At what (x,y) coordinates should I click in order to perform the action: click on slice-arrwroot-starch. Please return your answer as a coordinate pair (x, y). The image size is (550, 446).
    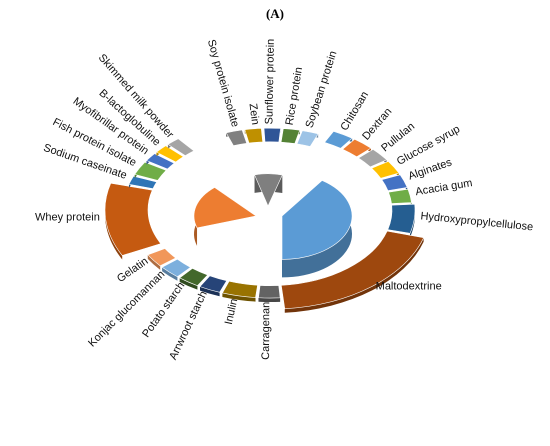
    Looking at the image, I should click on (213, 284).